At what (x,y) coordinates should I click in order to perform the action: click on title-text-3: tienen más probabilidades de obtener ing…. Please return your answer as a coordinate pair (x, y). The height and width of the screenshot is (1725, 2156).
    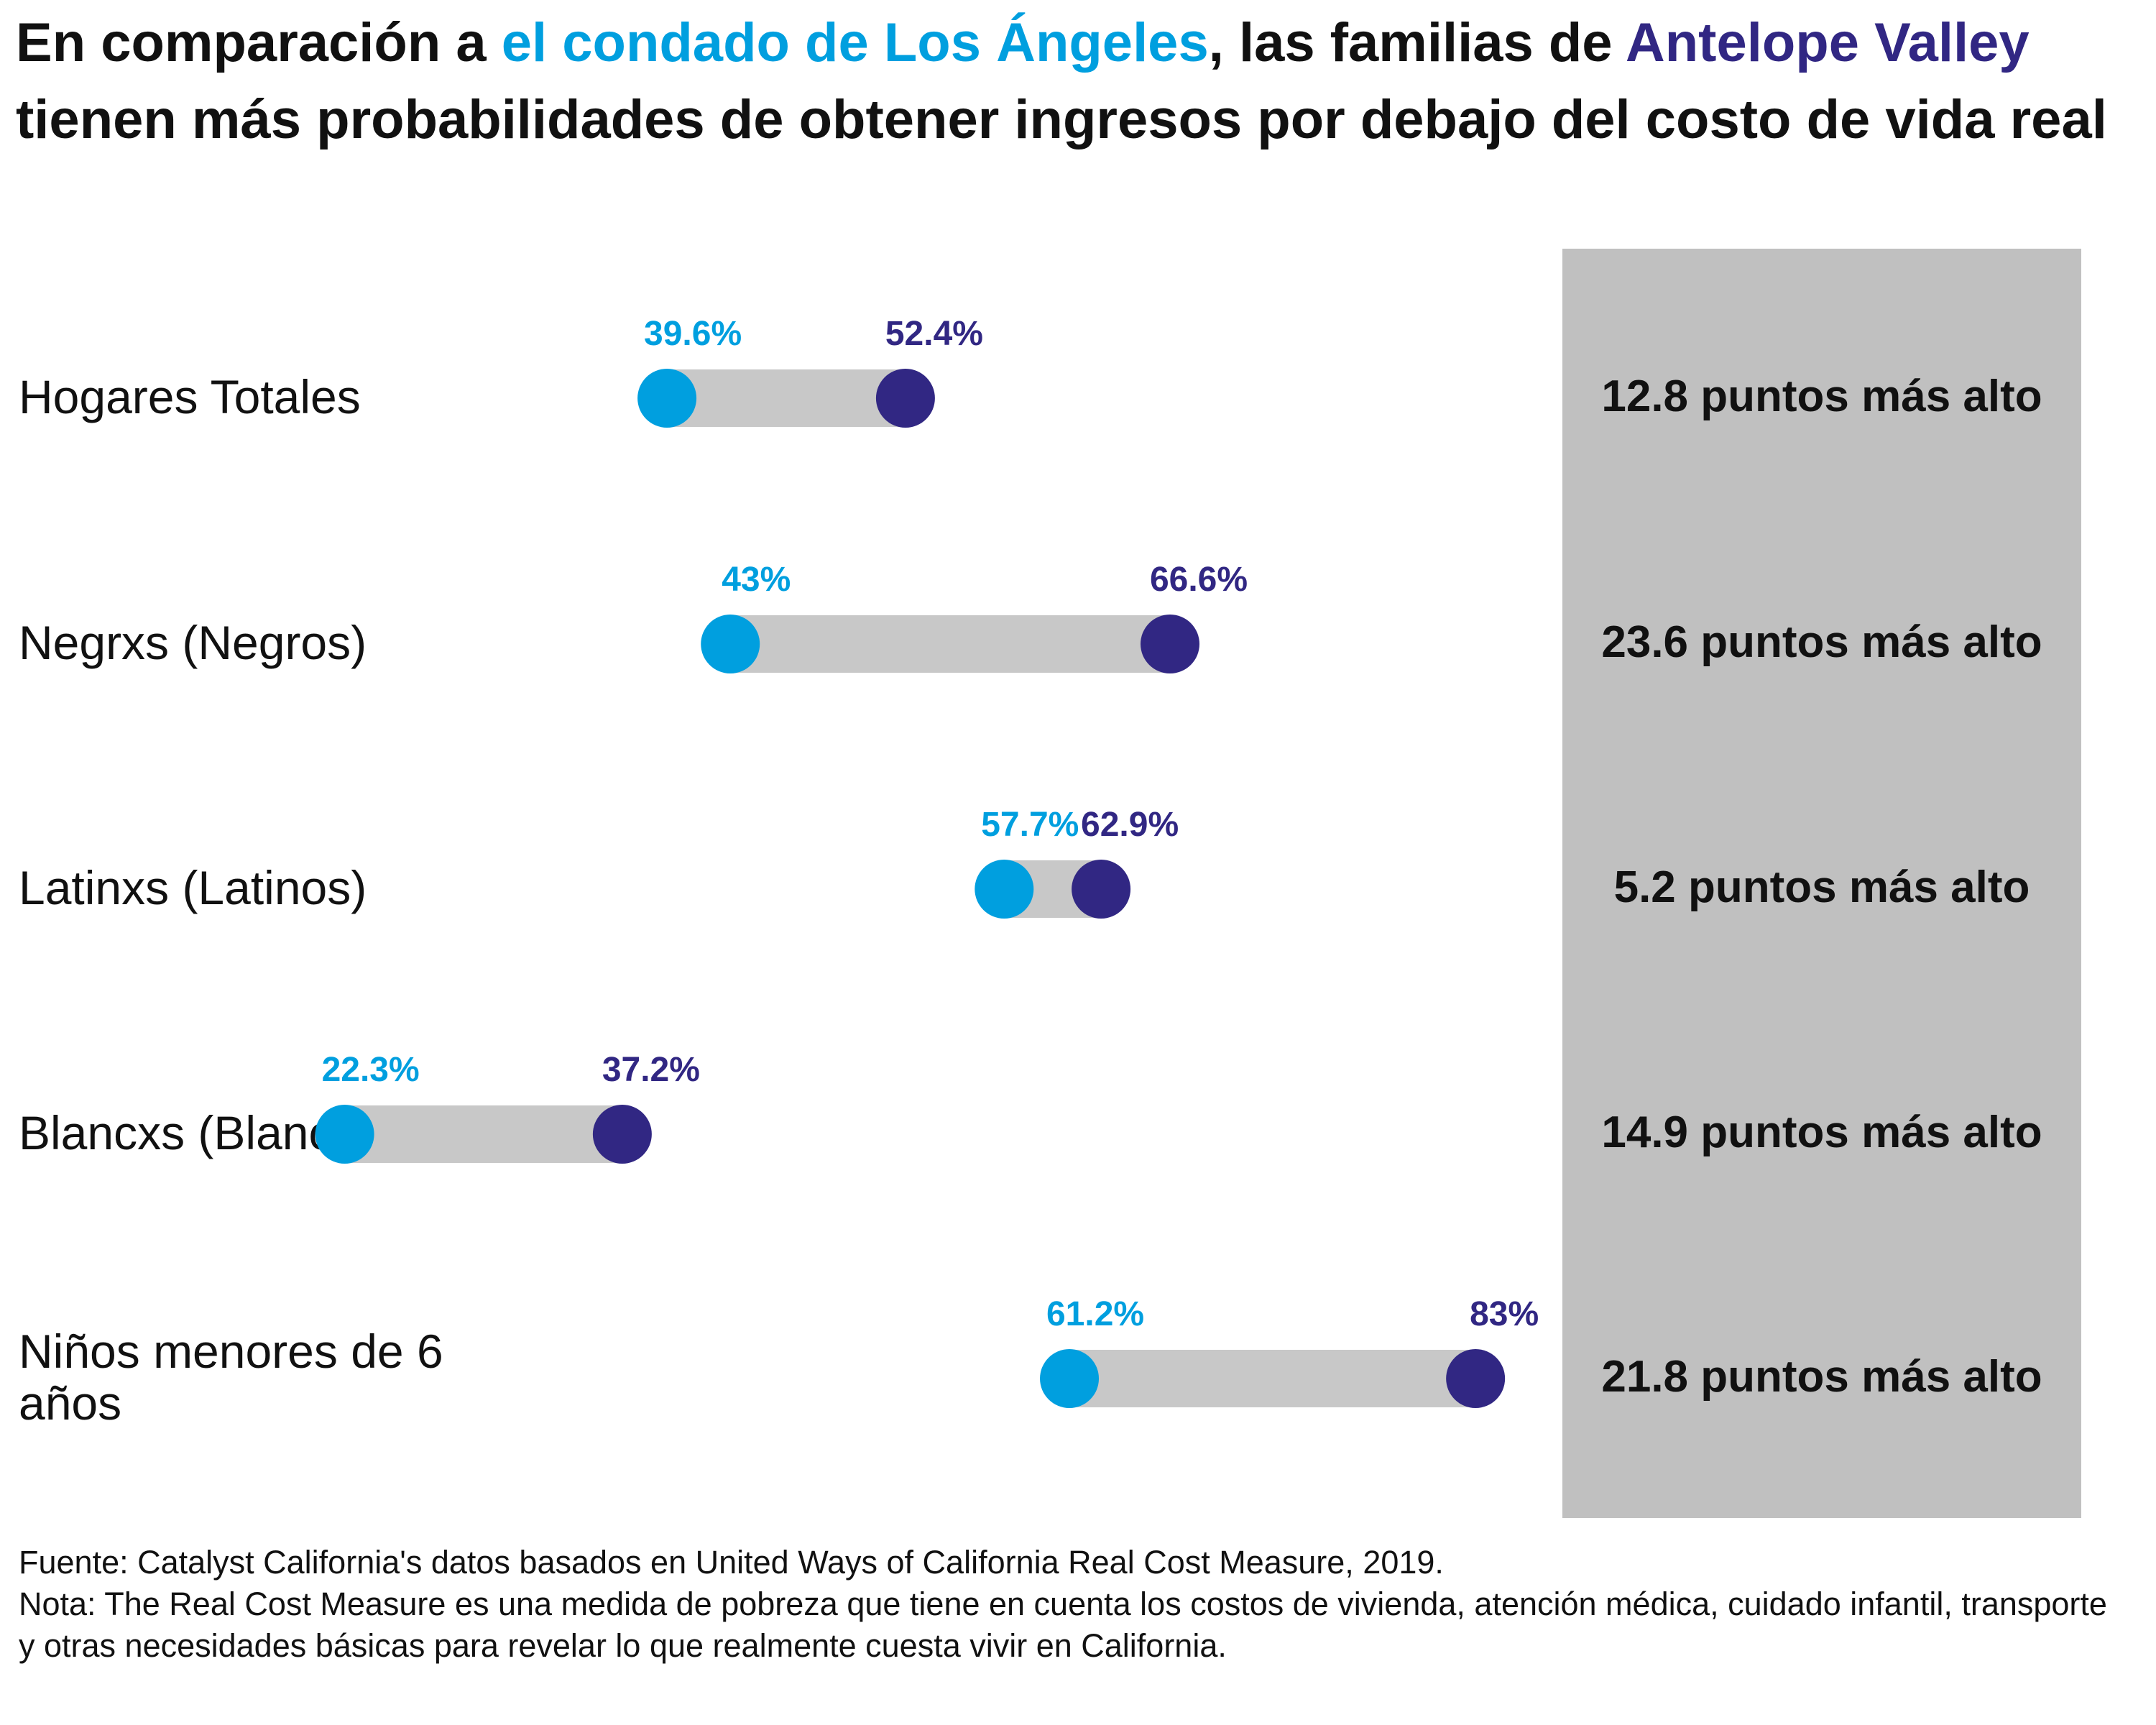
    Looking at the image, I should click on (1061, 119).